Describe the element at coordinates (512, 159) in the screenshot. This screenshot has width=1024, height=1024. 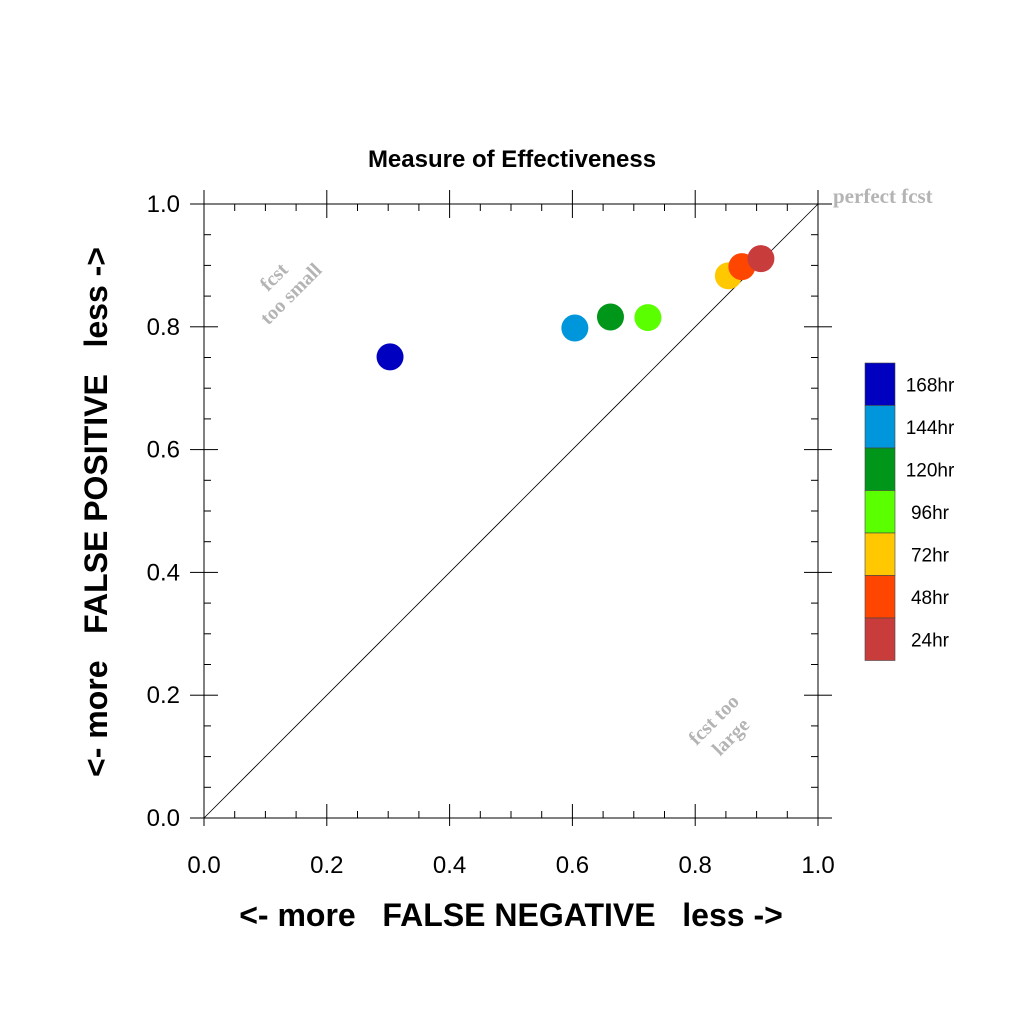
I see `chart-title: Measure of Effectiveness` at that location.